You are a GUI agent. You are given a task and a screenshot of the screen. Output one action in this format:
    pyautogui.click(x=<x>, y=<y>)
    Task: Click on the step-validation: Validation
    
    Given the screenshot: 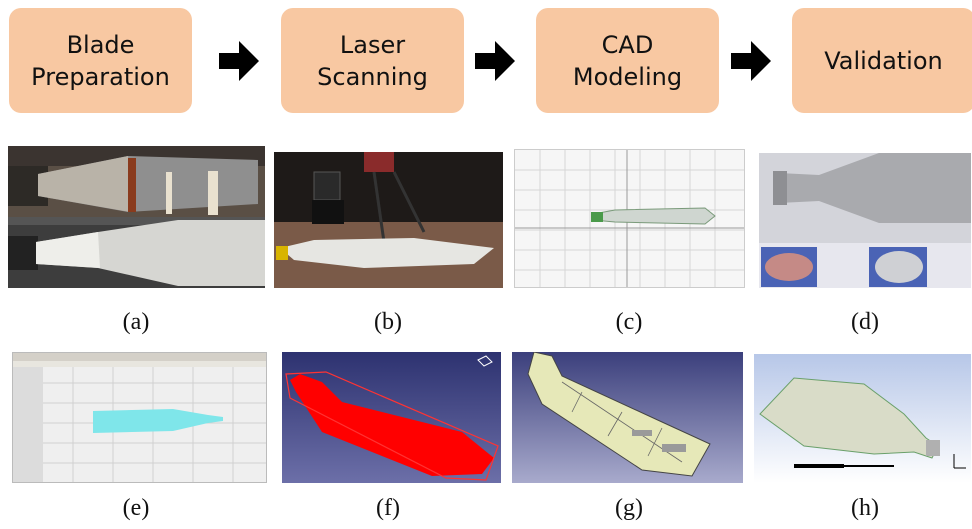 What is the action you would take?
    pyautogui.click(x=882, y=60)
    